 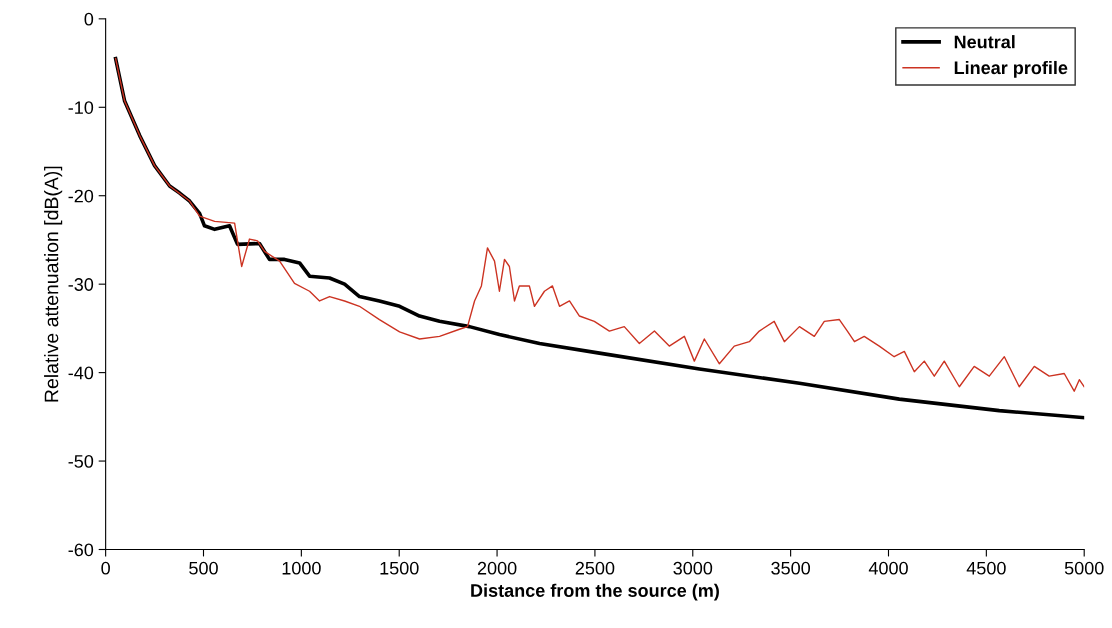 I want to click on x-tick-label: 500, so click(x=203, y=568).